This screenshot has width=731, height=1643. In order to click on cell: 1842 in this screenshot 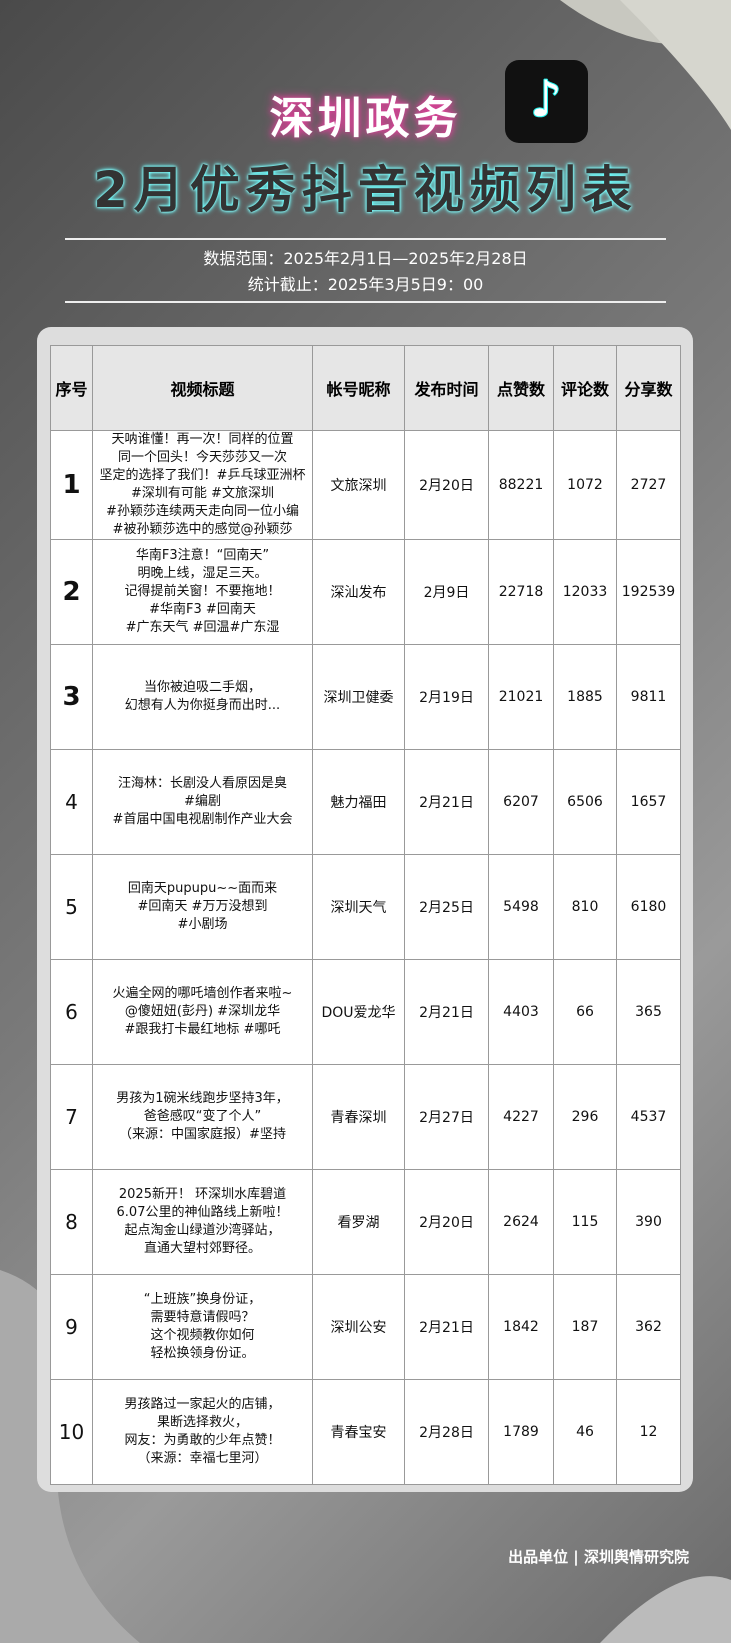, I will do `click(521, 1327)`.